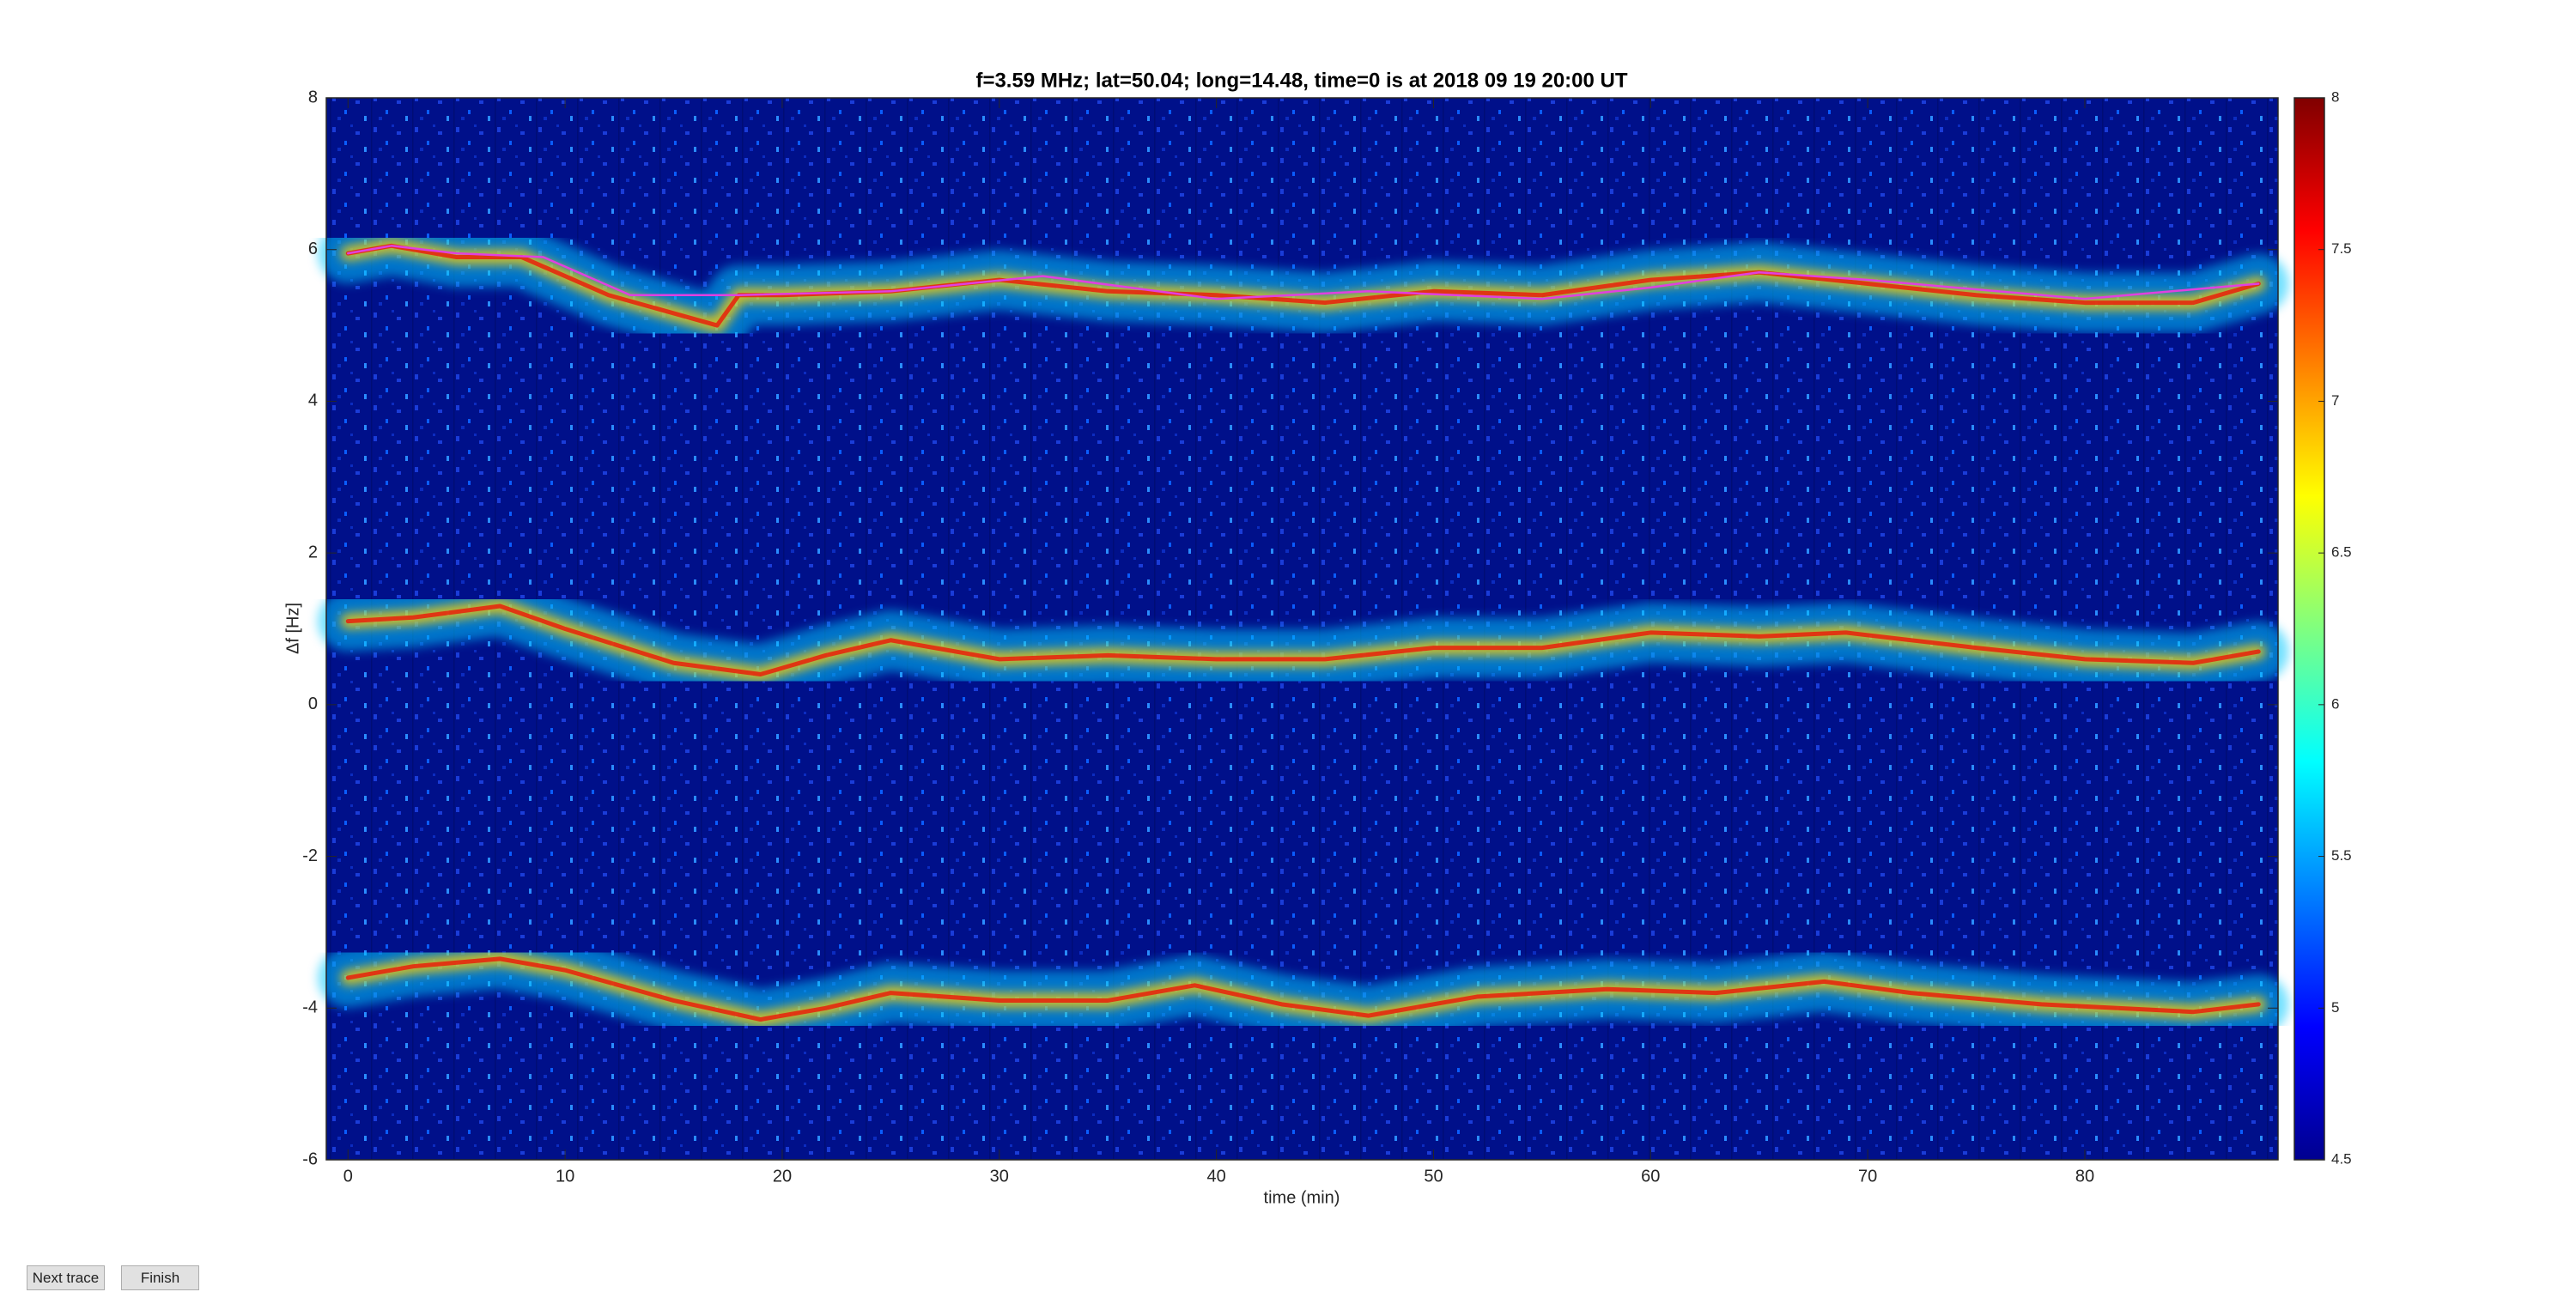  I want to click on x-tick-label: 80, so click(2084, 1176).